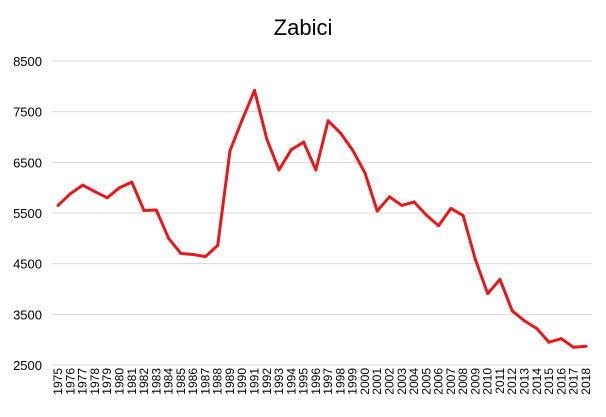 The image size is (606, 417). I want to click on y-tick-label: 5500, so click(27, 213).